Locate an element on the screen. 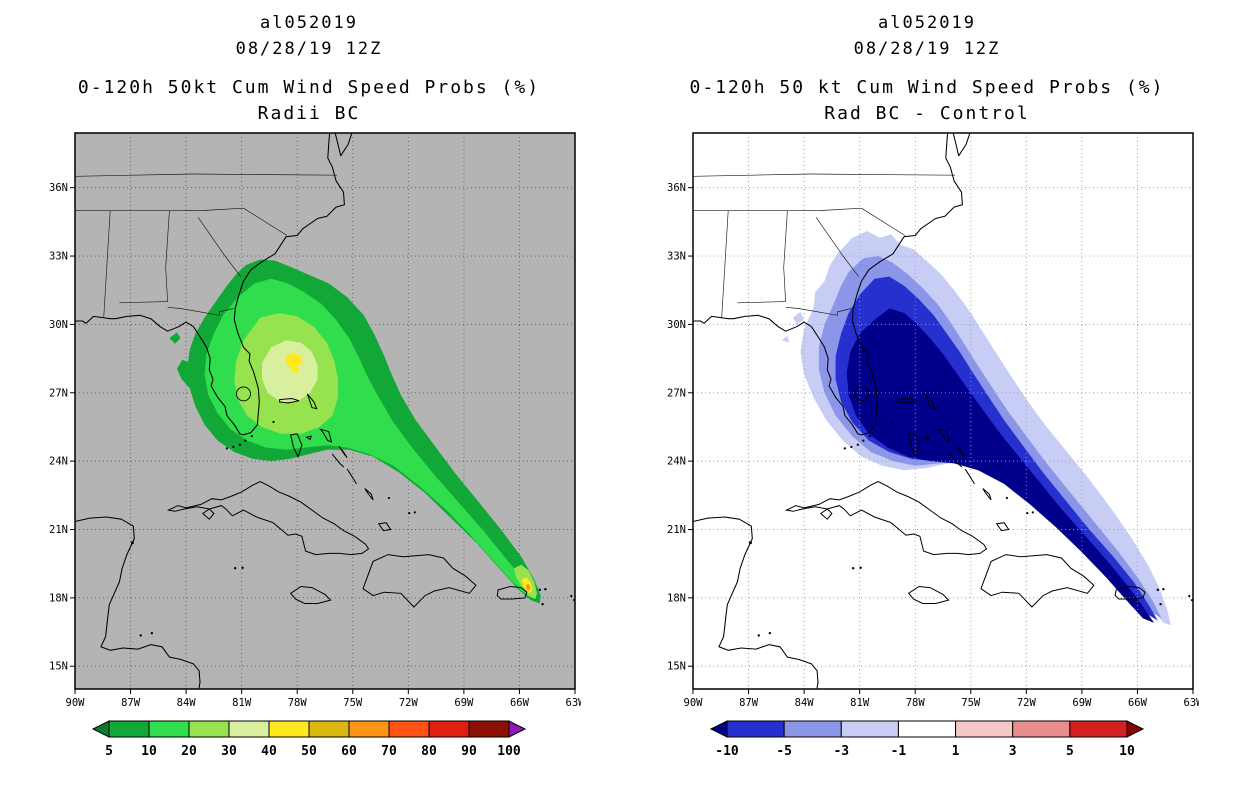  lat-tick-label: 30N is located at coordinates (58, 325).